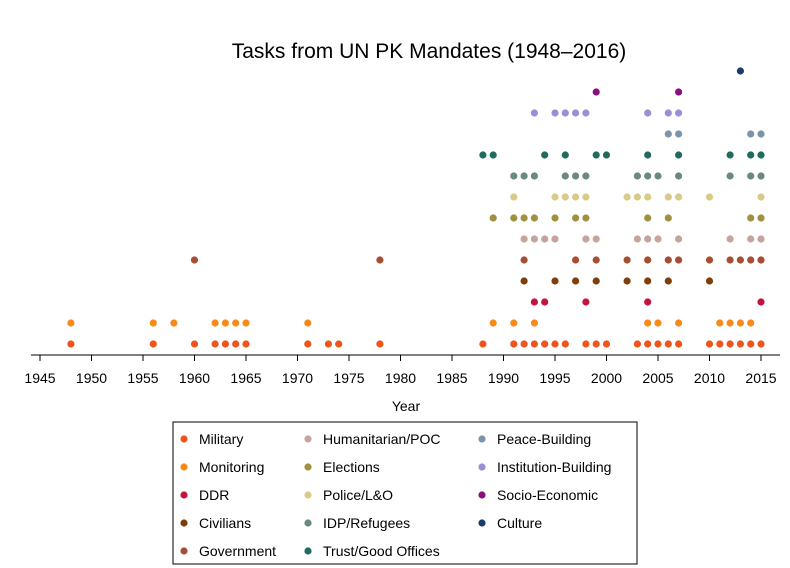 The width and height of the screenshot is (790, 568). What do you see at coordinates (225, 523) in the screenshot?
I see `legend-label: Civilians` at bounding box center [225, 523].